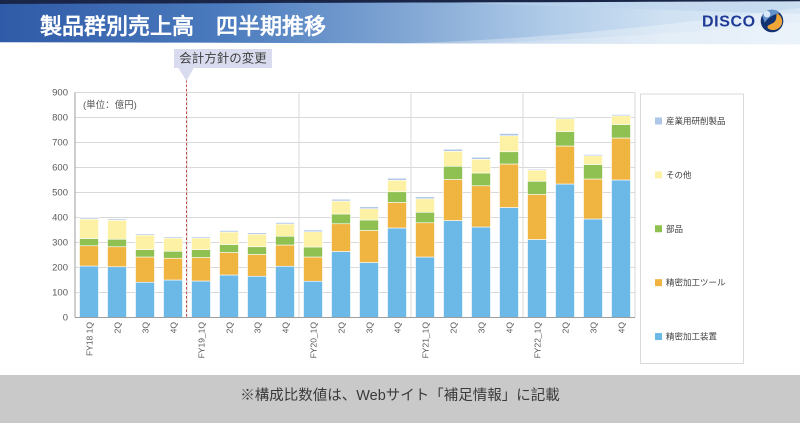 This screenshot has width=800, height=435. What do you see at coordinates (223, 58) in the screenshot?
I see `svg-text: 会計方針の変更` at bounding box center [223, 58].